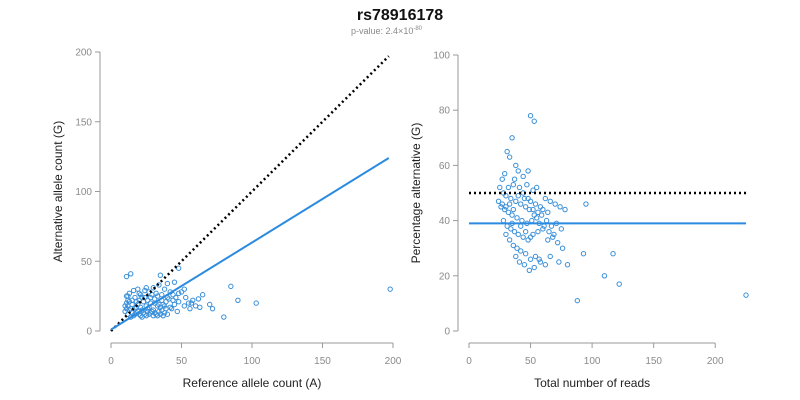 The image size is (800, 400). I want to click on right-y-tick-label: 60, so click(445, 166).